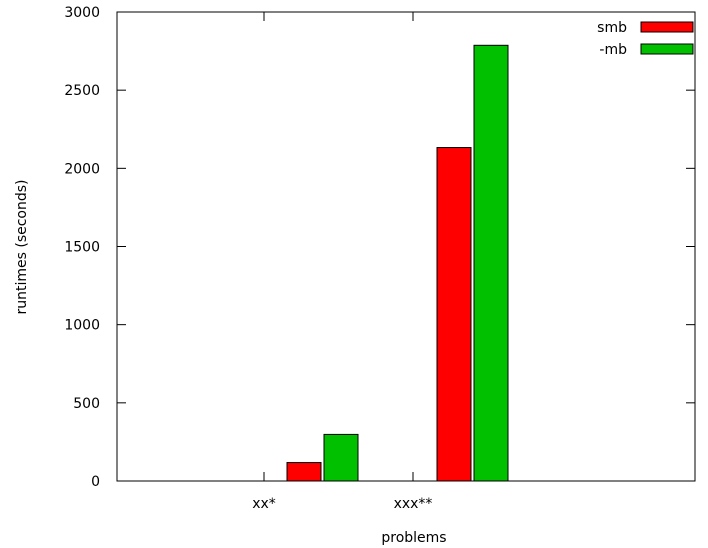 The height and width of the screenshot is (548, 708). Describe the element at coordinates (82, 169) in the screenshot. I see `y-tick-label: 2000` at that location.